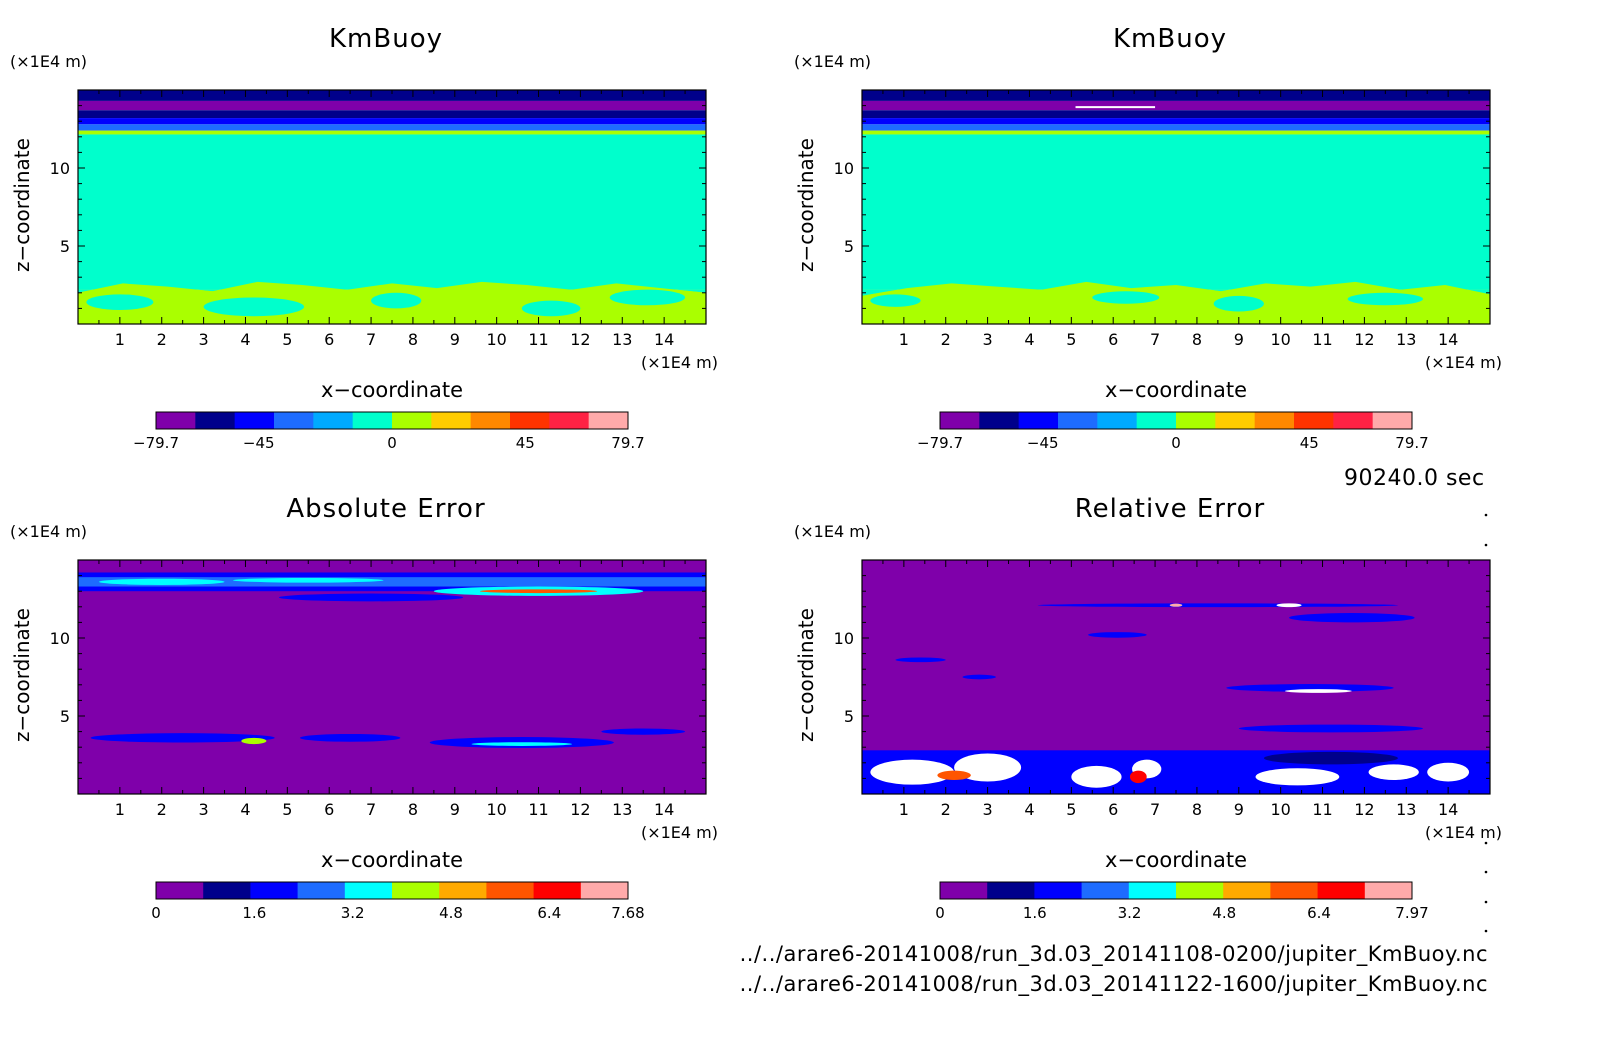  What do you see at coordinates (832, 61) in the screenshot?
I see `y-unit-label: (×1E4 m)` at bounding box center [832, 61].